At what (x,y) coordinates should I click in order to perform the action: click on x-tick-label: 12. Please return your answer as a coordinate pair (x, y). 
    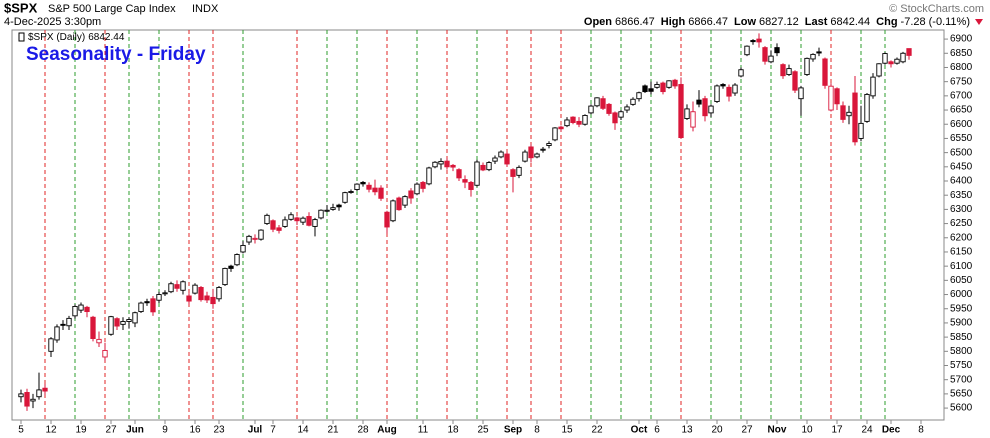
    Looking at the image, I should click on (51, 430).